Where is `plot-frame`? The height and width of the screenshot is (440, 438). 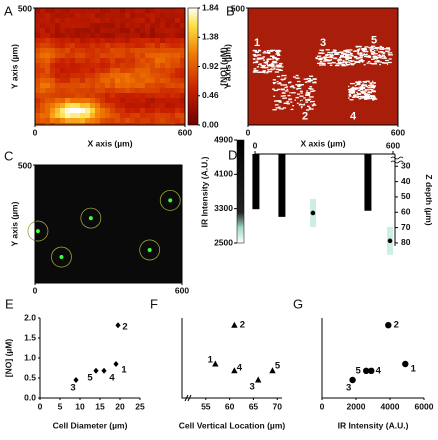 plot-frame is located at coordinates (110, 66).